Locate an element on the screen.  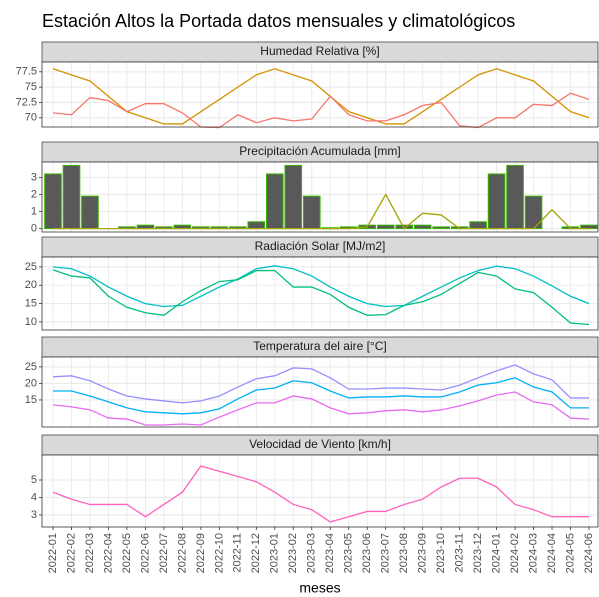
x-tick-label: 2022-01 is located at coordinates (53, 553).